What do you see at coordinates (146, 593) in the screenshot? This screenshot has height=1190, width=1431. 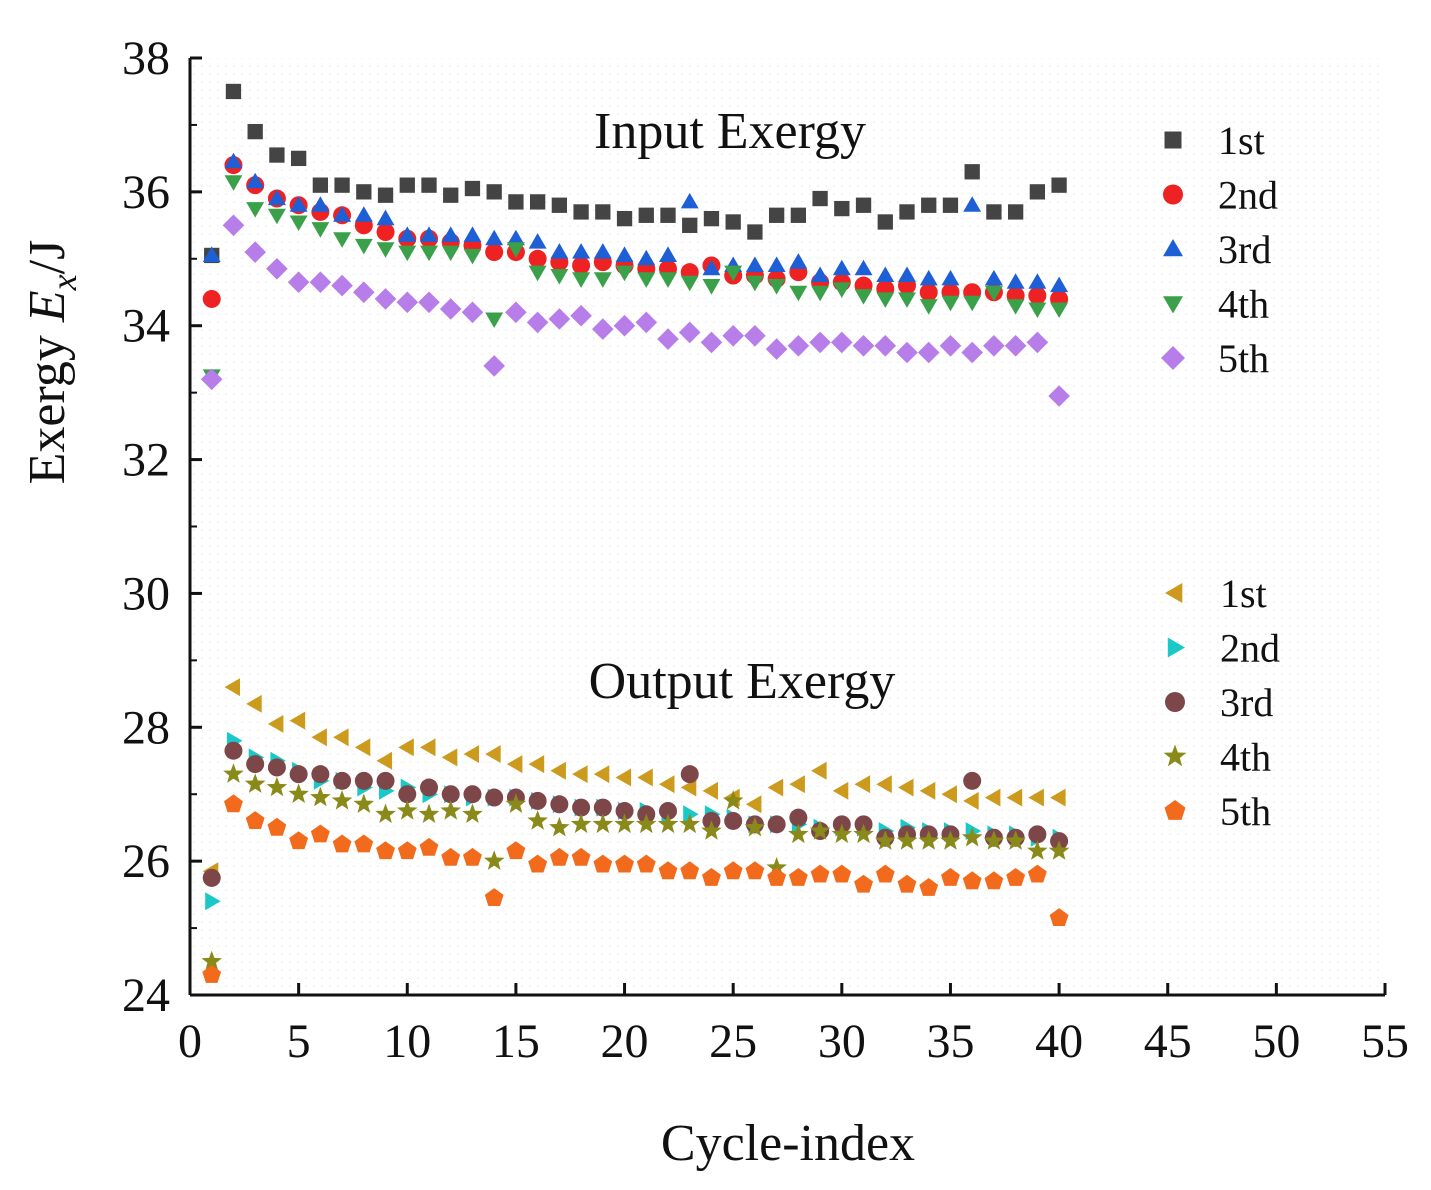 I see `y-tick-label: 30` at bounding box center [146, 593].